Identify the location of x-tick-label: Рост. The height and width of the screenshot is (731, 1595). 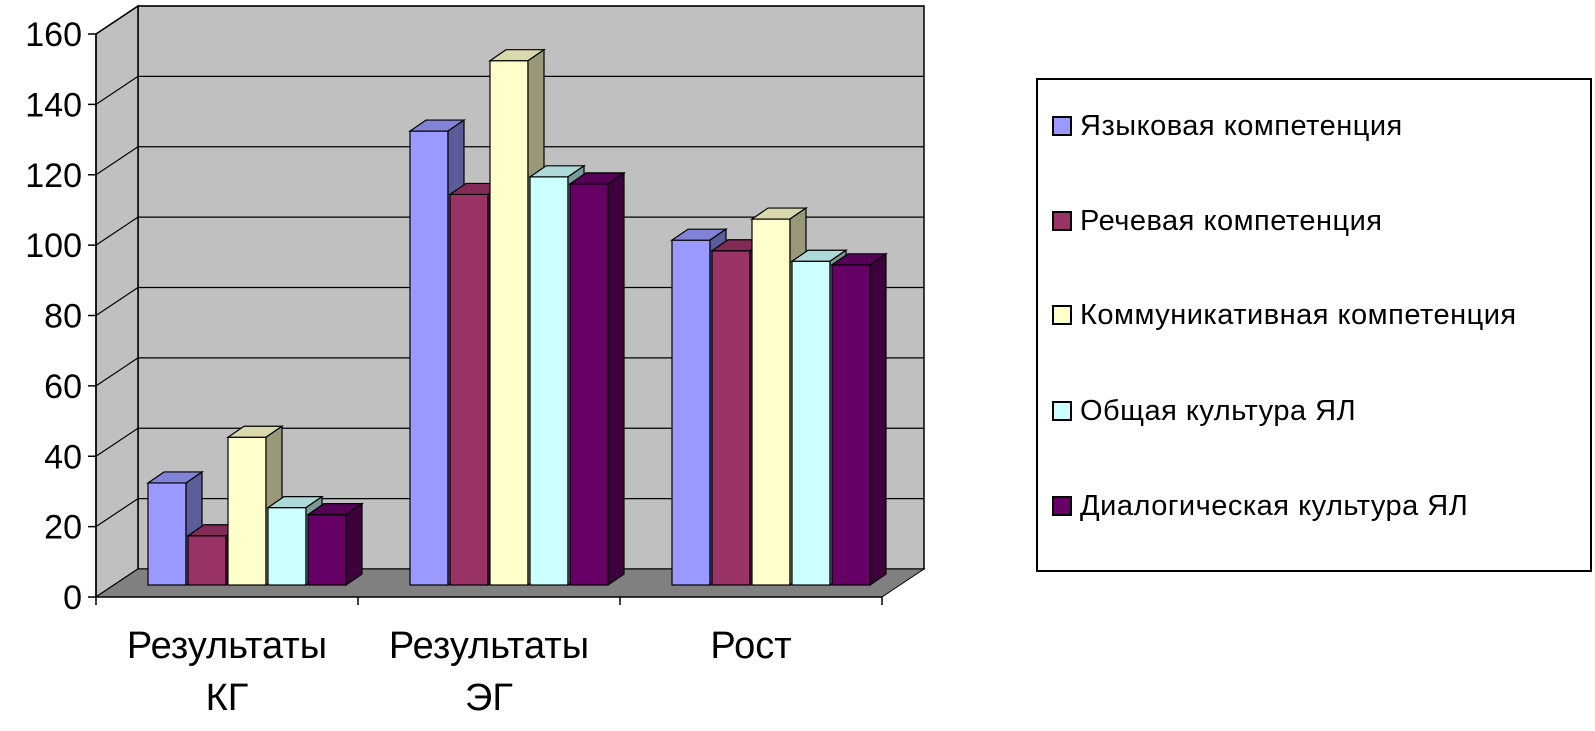
(750, 646).